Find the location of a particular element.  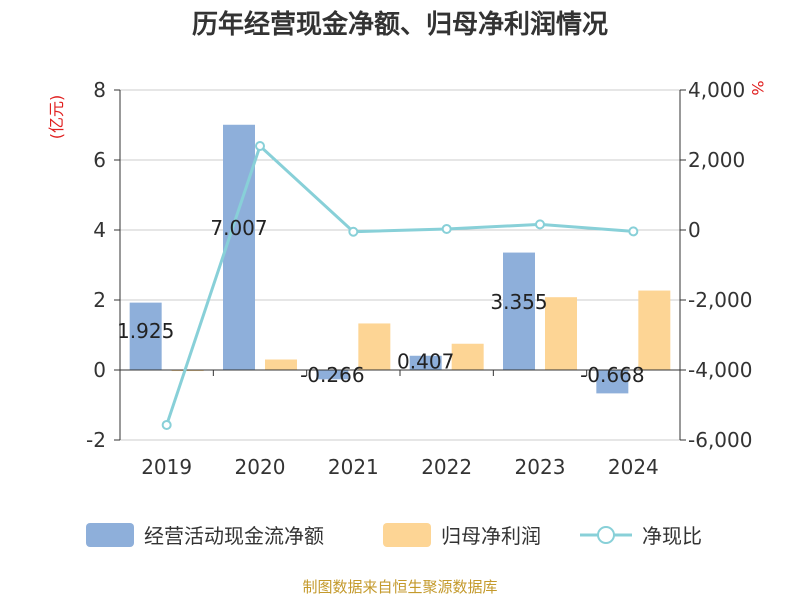

right-tick-label: 0 is located at coordinates (694, 230).